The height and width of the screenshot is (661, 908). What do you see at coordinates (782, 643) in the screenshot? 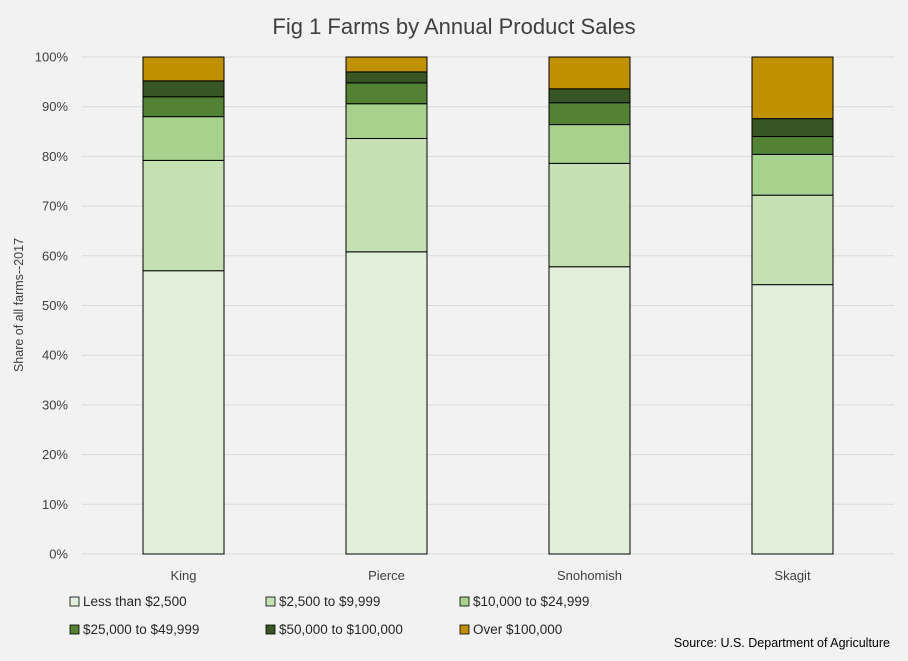
I see `source-note: Source: U.S. Department of Agriculture` at bounding box center [782, 643].